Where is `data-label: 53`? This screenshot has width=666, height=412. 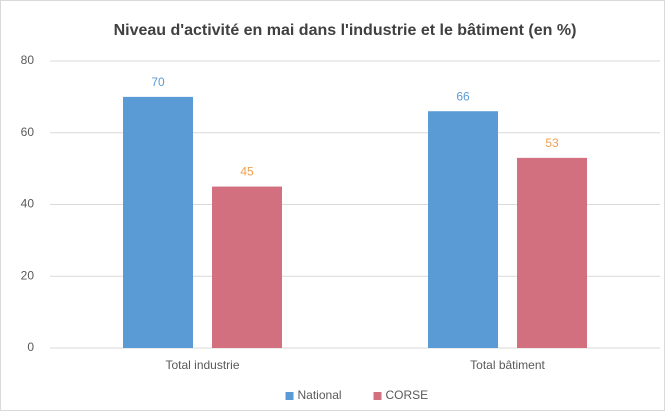
data-label: 53 is located at coordinates (552, 143).